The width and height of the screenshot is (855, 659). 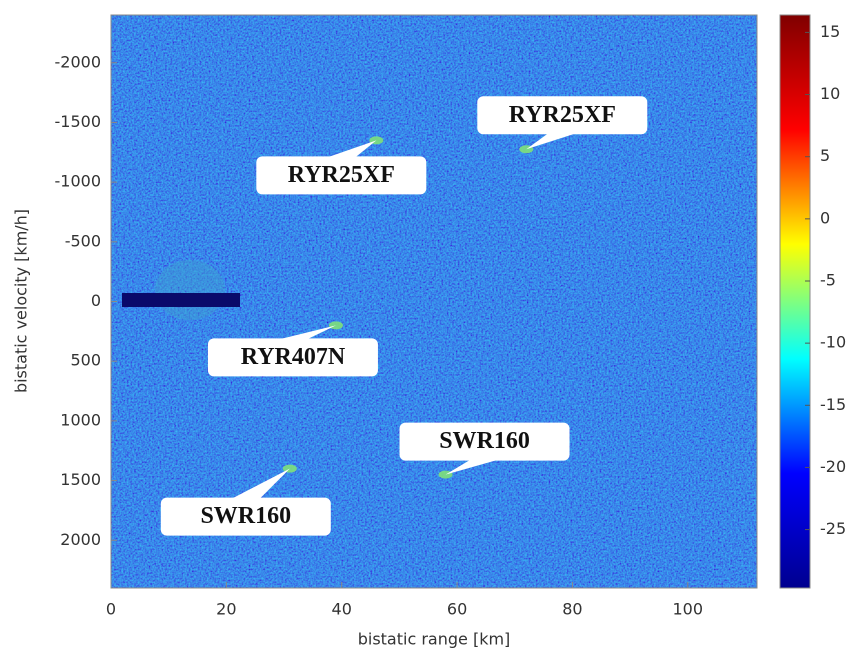 What do you see at coordinates (830, 31) in the screenshot?
I see `colorbar-tick-label: 15` at bounding box center [830, 31].